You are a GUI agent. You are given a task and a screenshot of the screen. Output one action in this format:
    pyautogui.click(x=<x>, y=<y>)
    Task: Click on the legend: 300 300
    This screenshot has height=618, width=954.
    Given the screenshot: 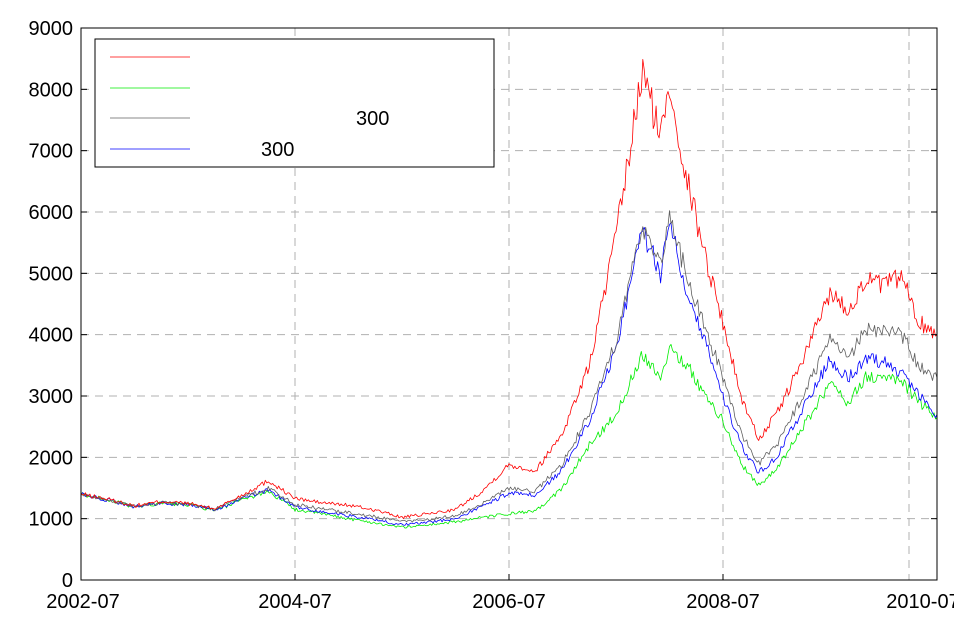 What is the action you would take?
    pyautogui.click(x=294, y=103)
    